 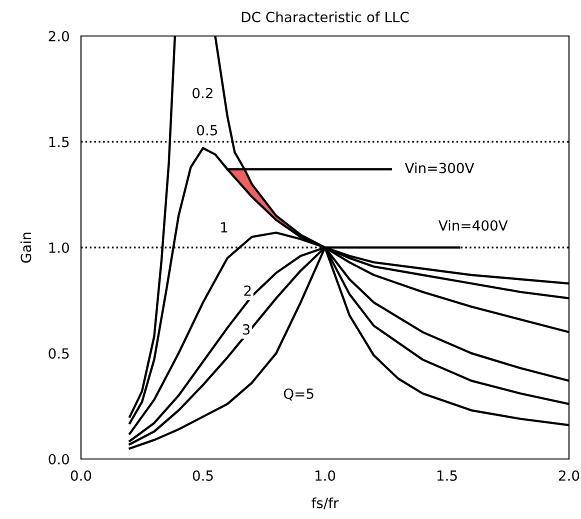 What do you see at coordinates (207, 130) in the screenshot?
I see `series-label: 0.5` at bounding box center [207, 130].